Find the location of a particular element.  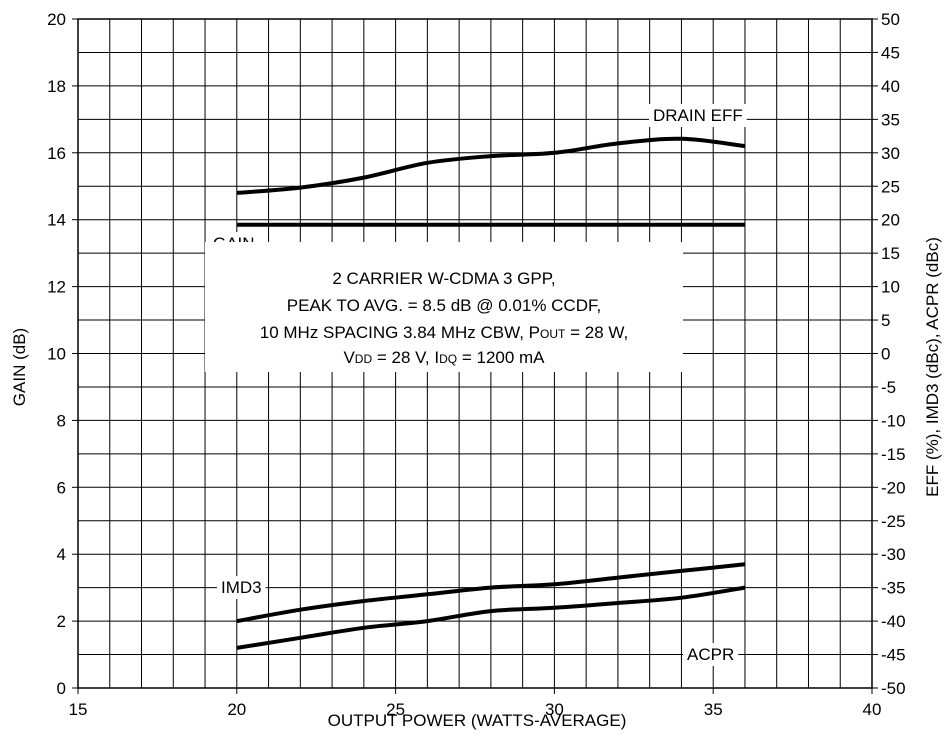

y2-tick-label: 25 is located at coordinates (890, 186).